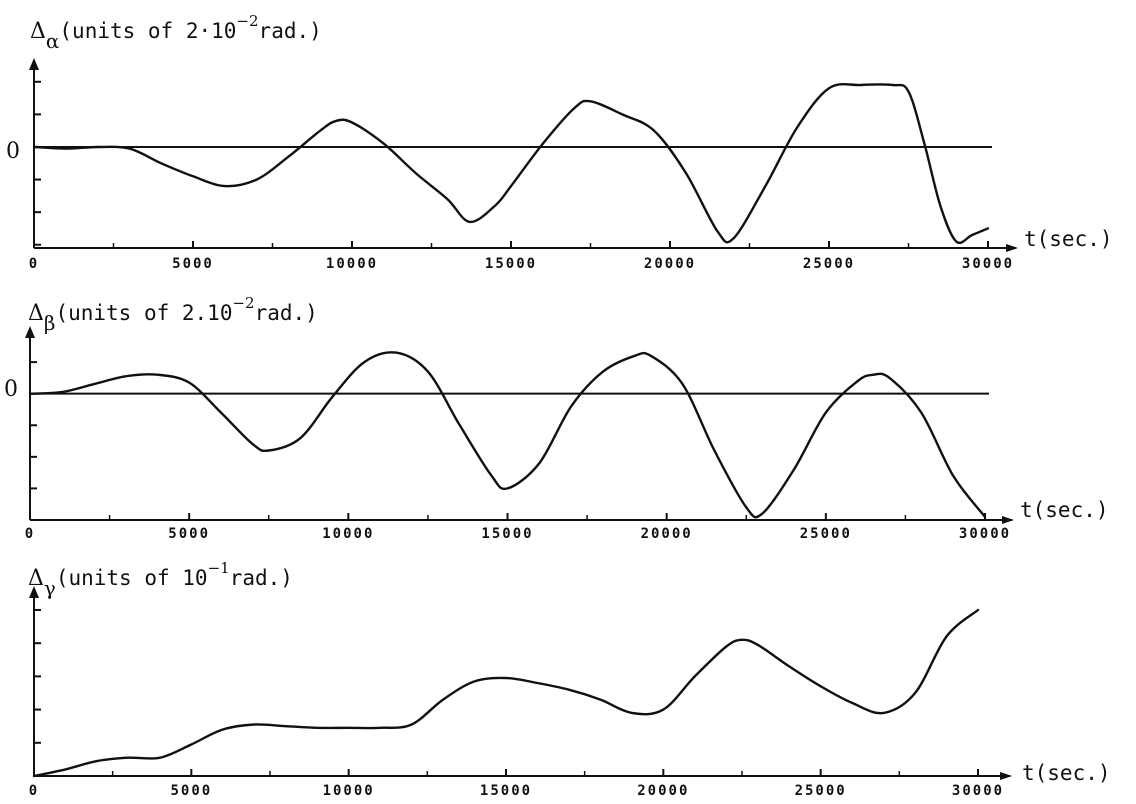  I want to click on panel-beta-symbol: Δ, so click(36, 313).